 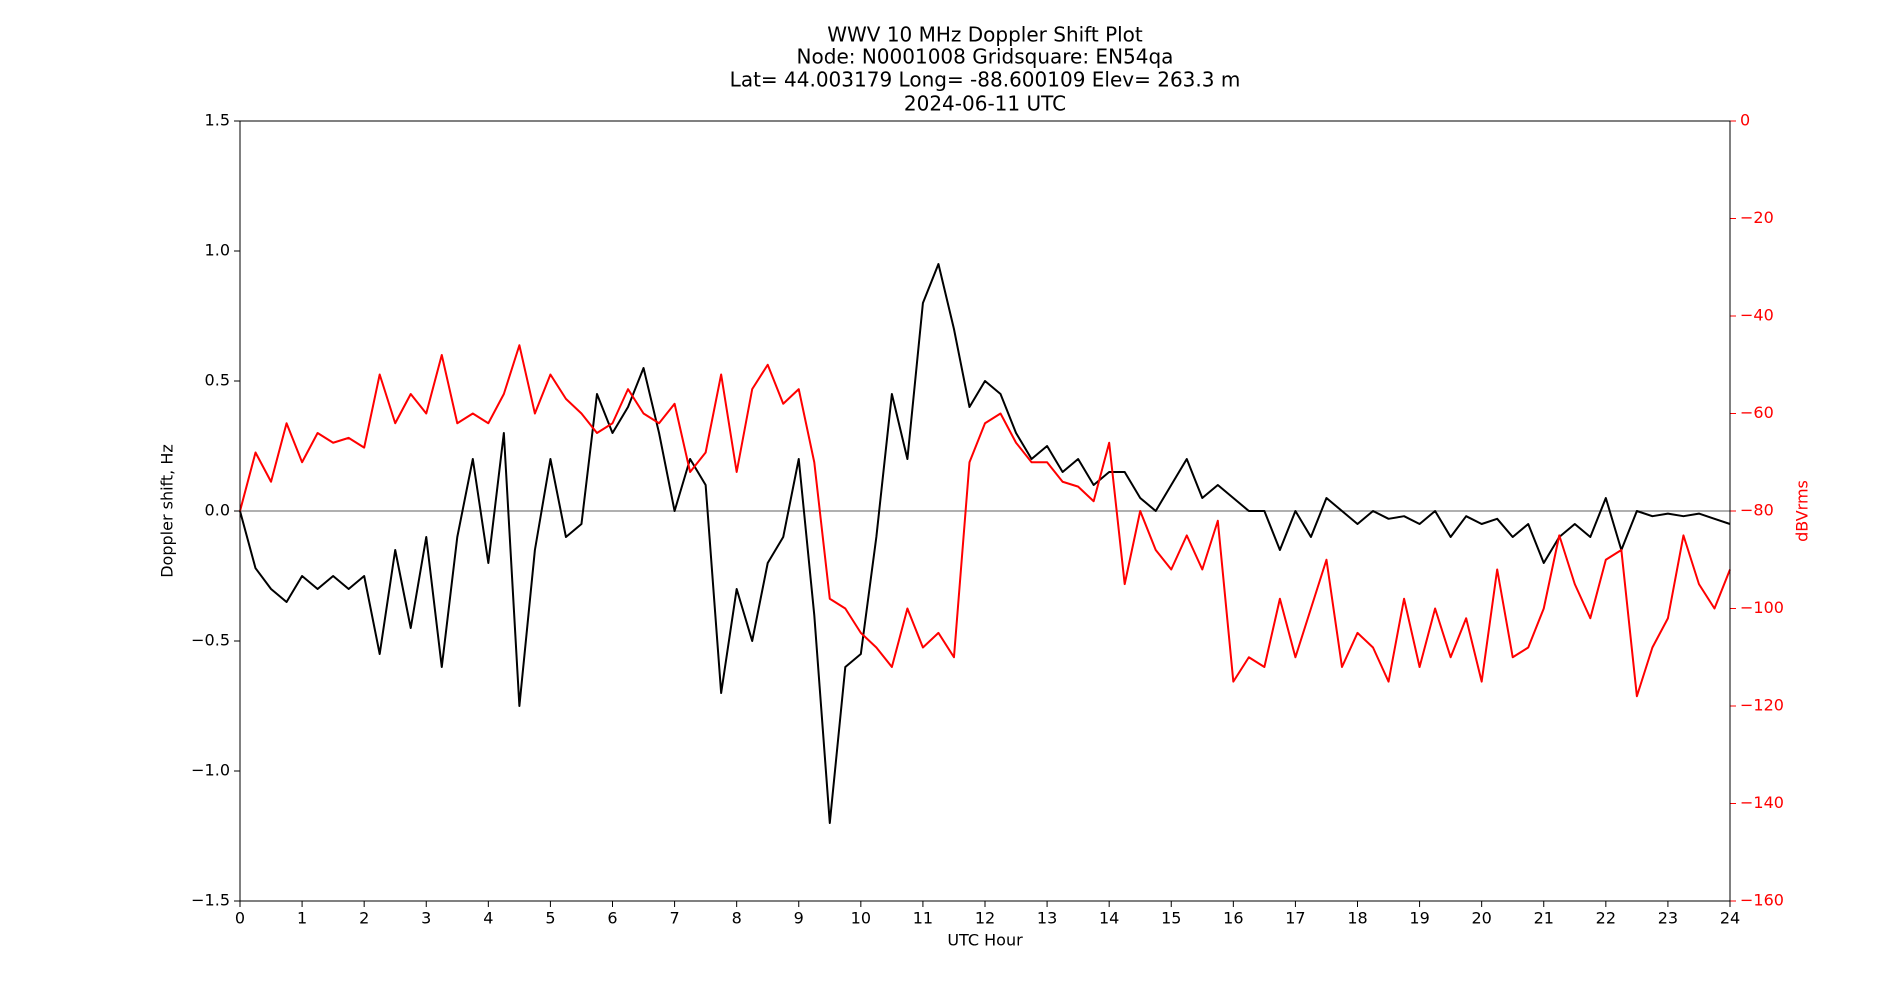 I want to click on x-tick-label: 13, so click(x=1047, y=918).